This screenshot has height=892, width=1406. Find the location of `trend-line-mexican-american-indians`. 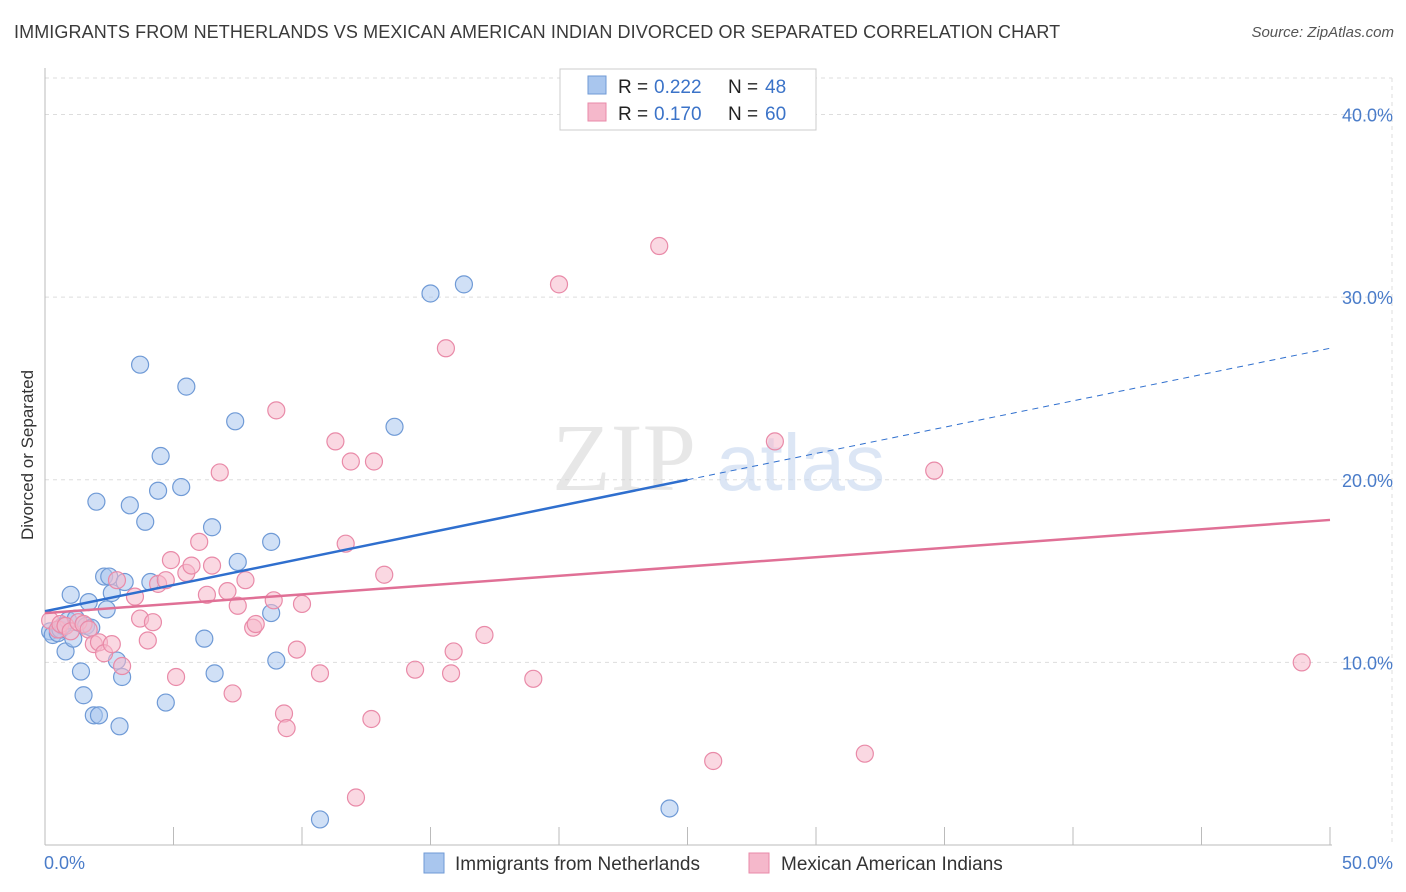

trend-line-mexican-american-indians is located at coordinates (687, 566).